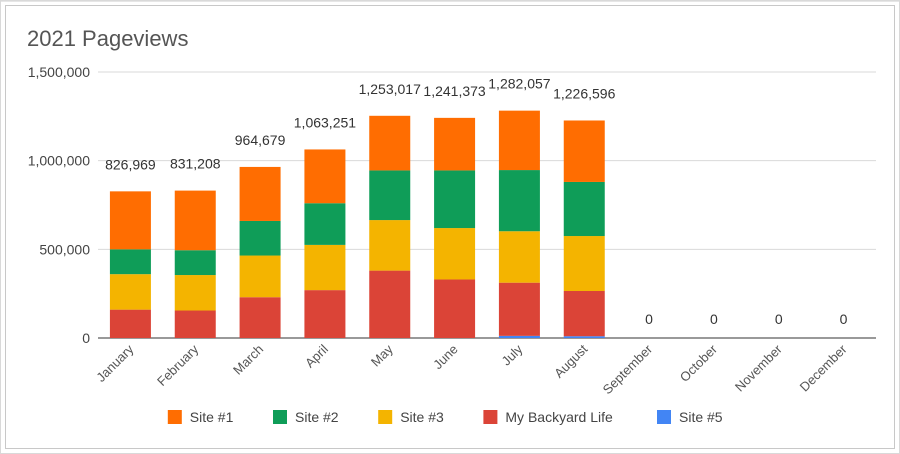 This screenshot has height=454, width=900. Describe the element at coordinates (512, 354) in the screenshot. I see `x-tick-label-july: July` at that location.